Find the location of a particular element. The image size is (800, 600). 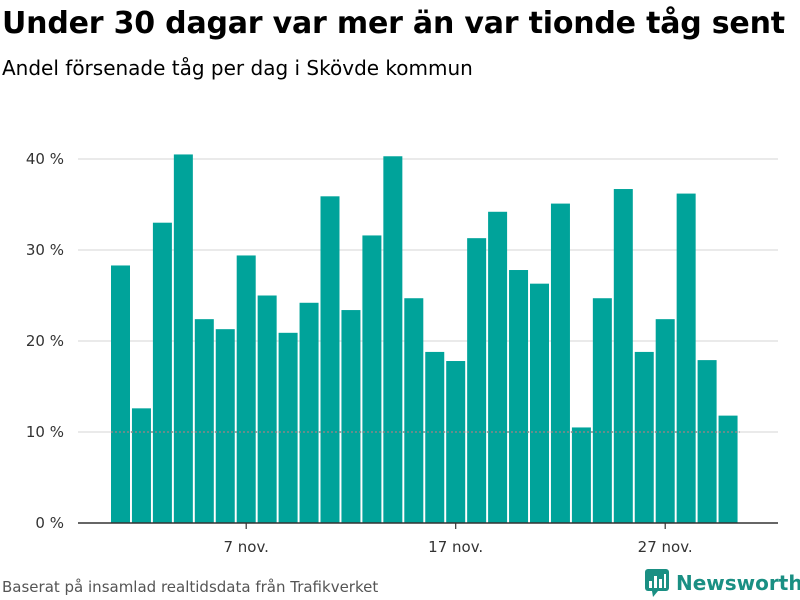

x-tick-label: 7 nov. is located at coordinates (245, 547).